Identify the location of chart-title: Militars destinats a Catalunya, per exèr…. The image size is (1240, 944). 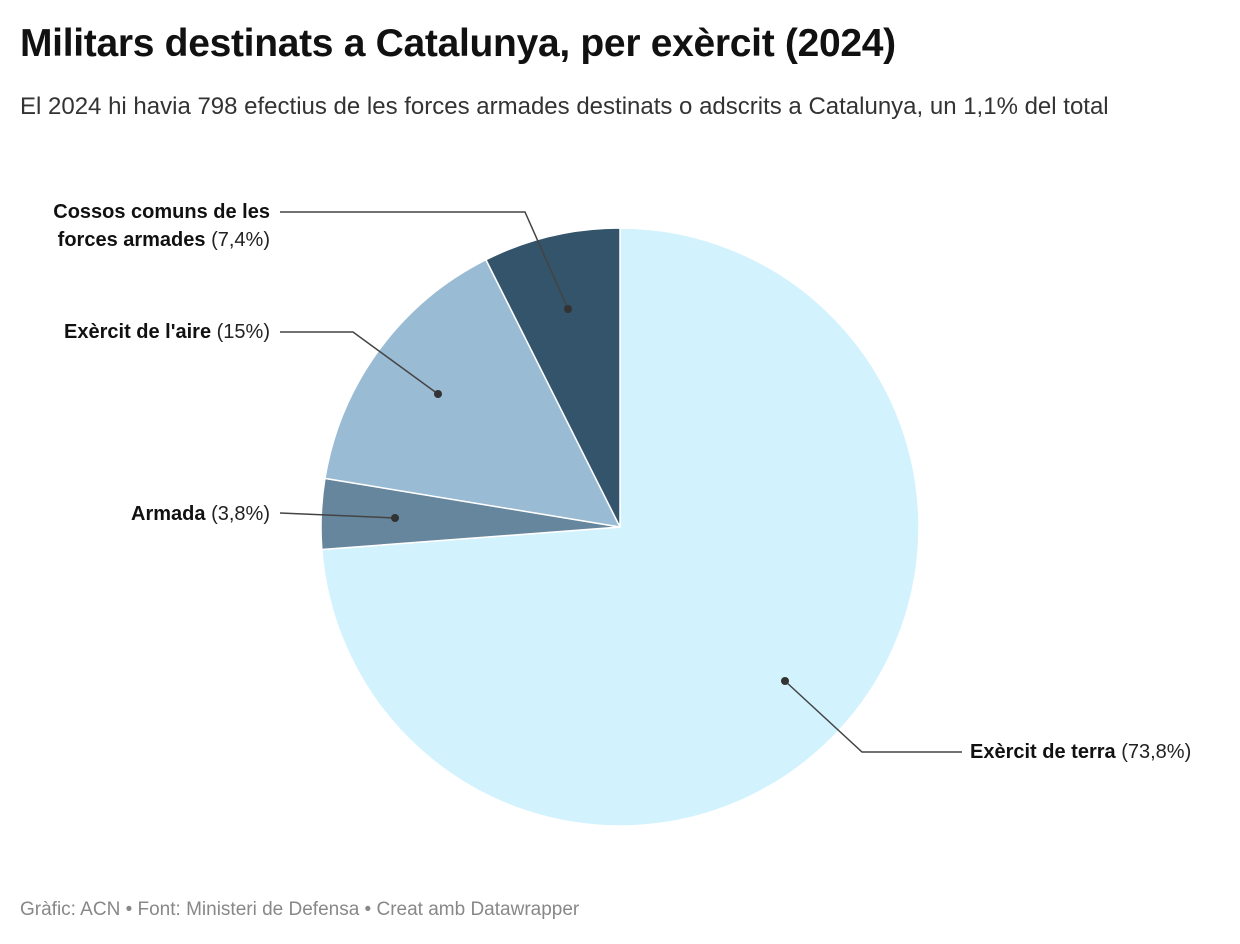
(458, 43).